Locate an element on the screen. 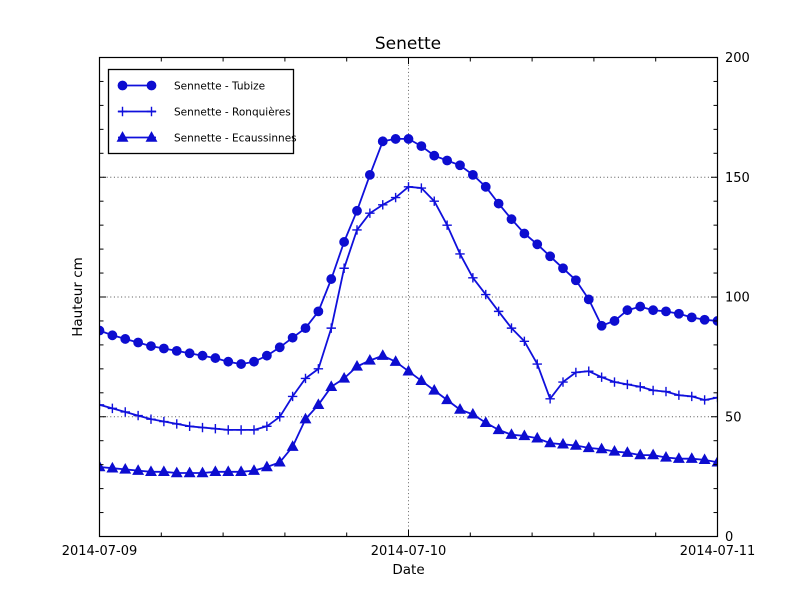 The image size is (800, 600). x-tick-label: 2014-07-11 is located at coordinates (718, 551).